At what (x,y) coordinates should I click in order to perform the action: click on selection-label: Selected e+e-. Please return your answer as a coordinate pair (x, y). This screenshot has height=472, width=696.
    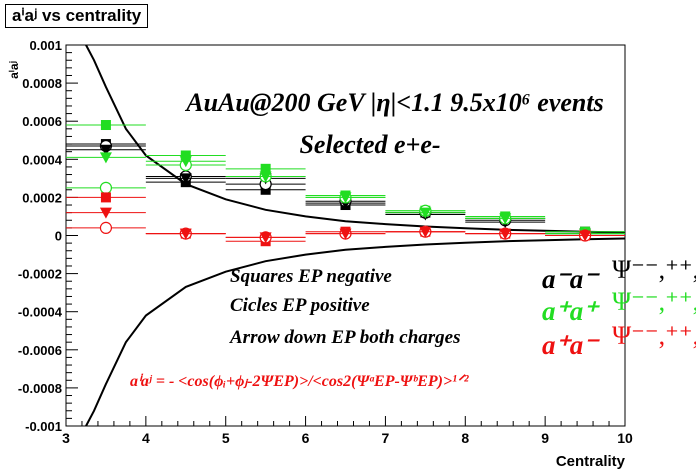
    Looking at the image, I should click on (369, 144).